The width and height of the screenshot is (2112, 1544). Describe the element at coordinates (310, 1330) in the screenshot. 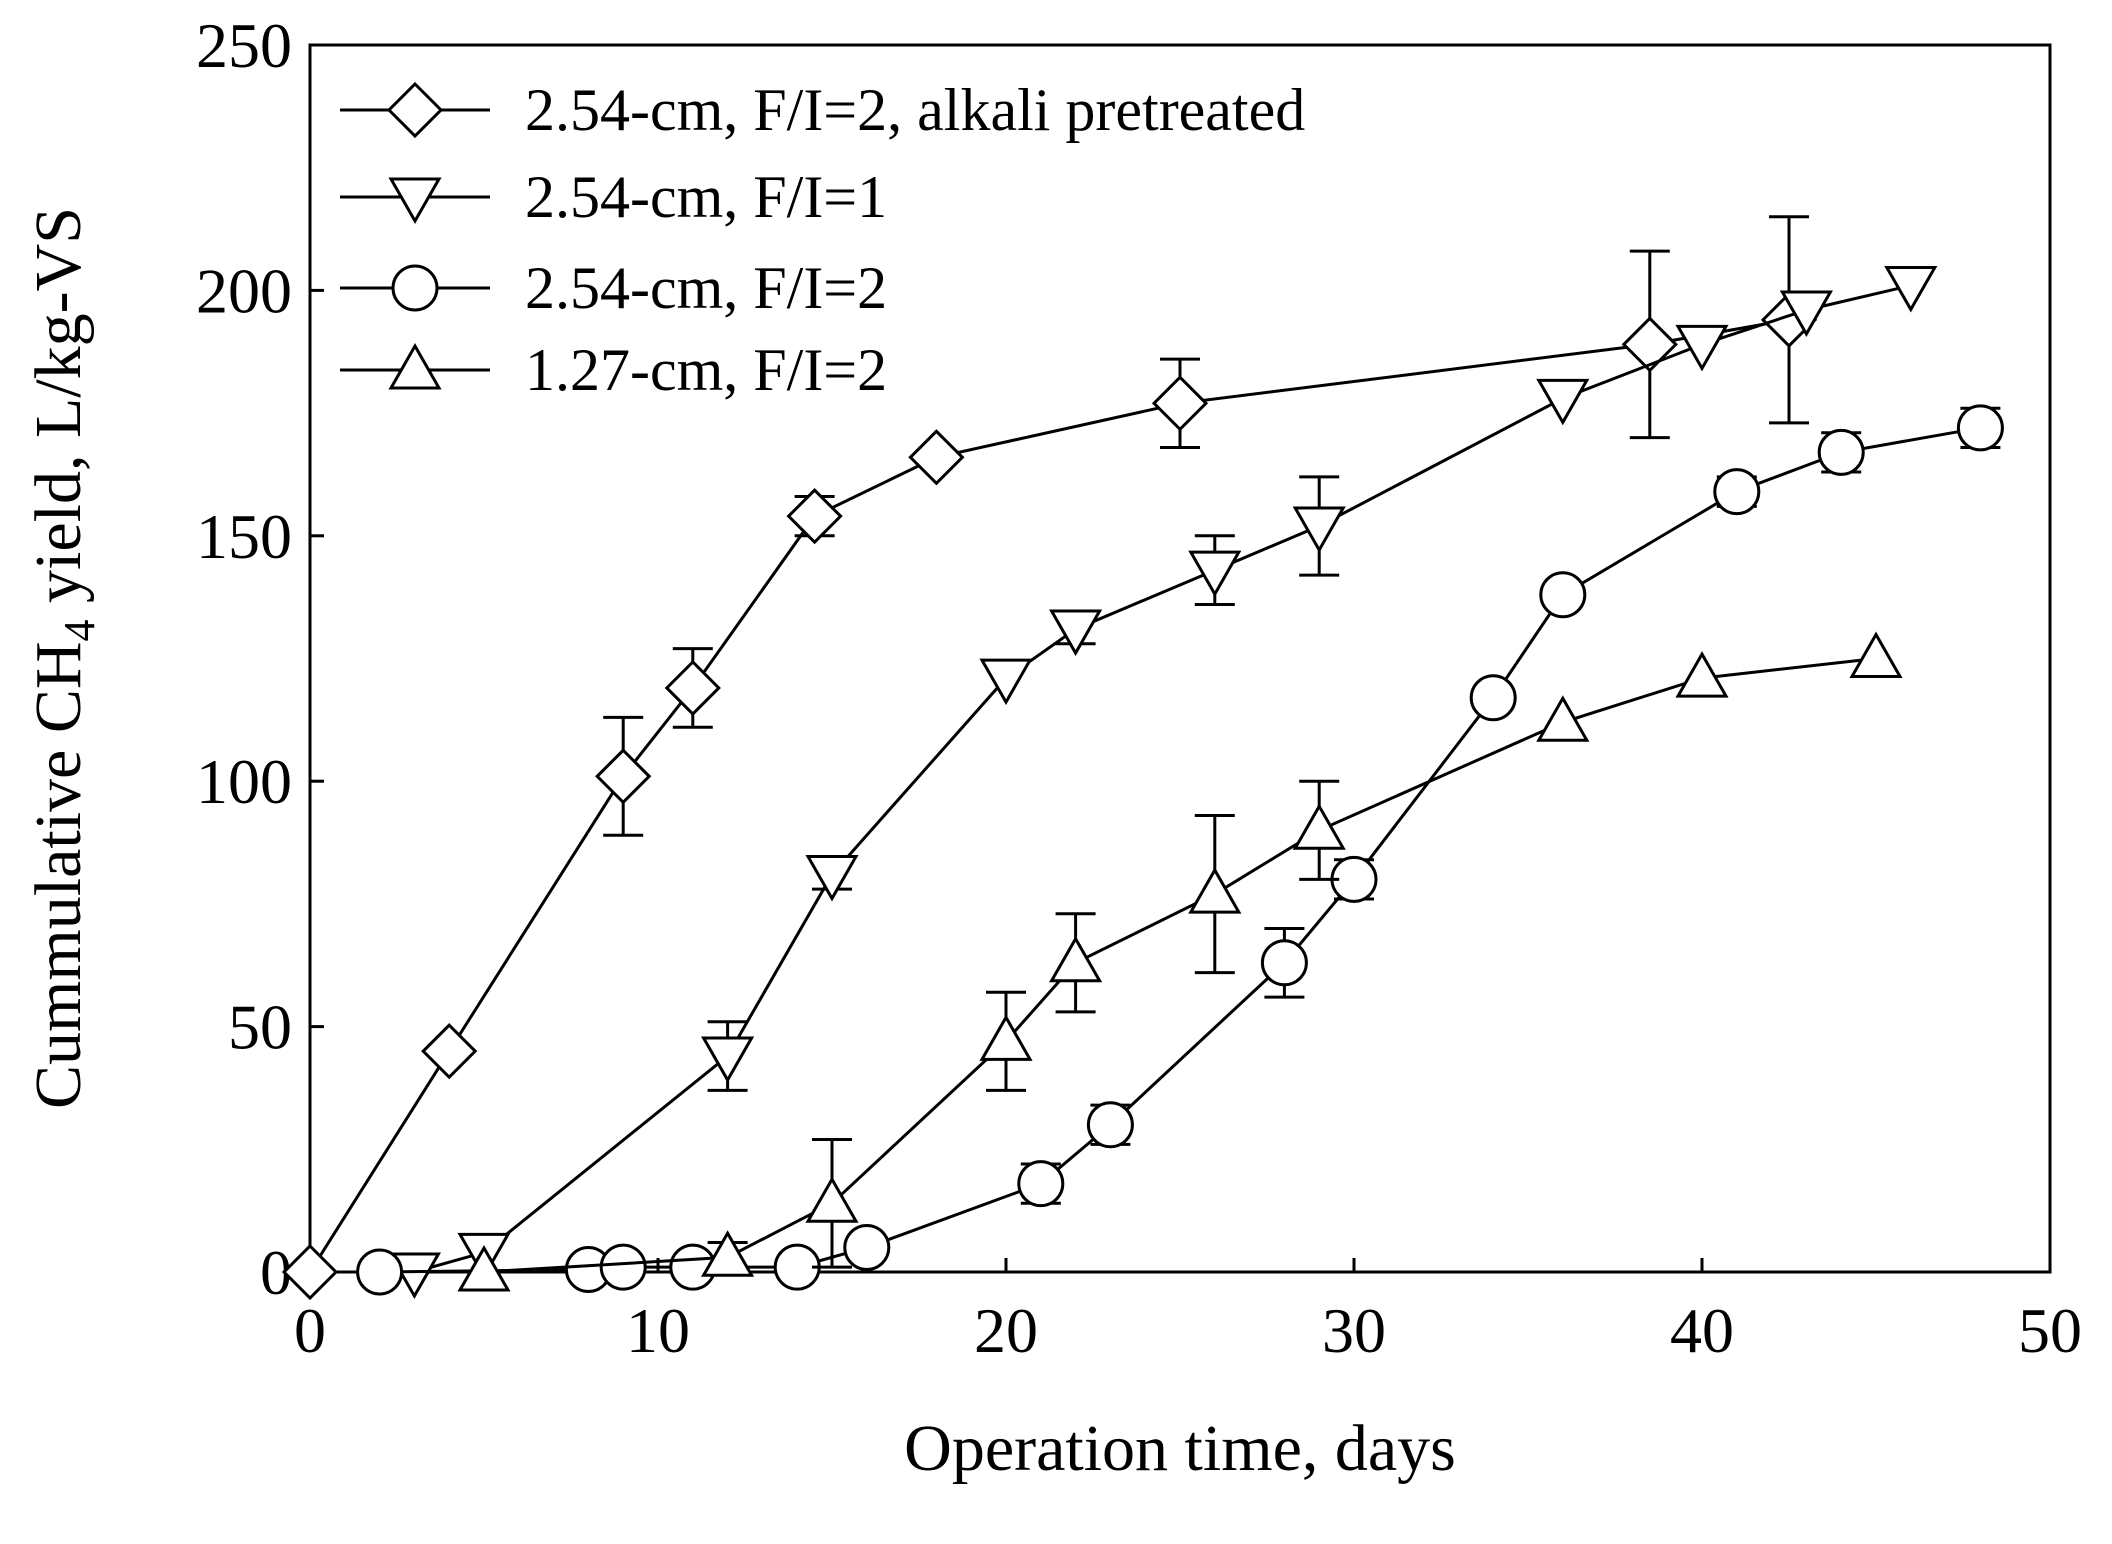

I see `x-tick-label: 0` at that location.